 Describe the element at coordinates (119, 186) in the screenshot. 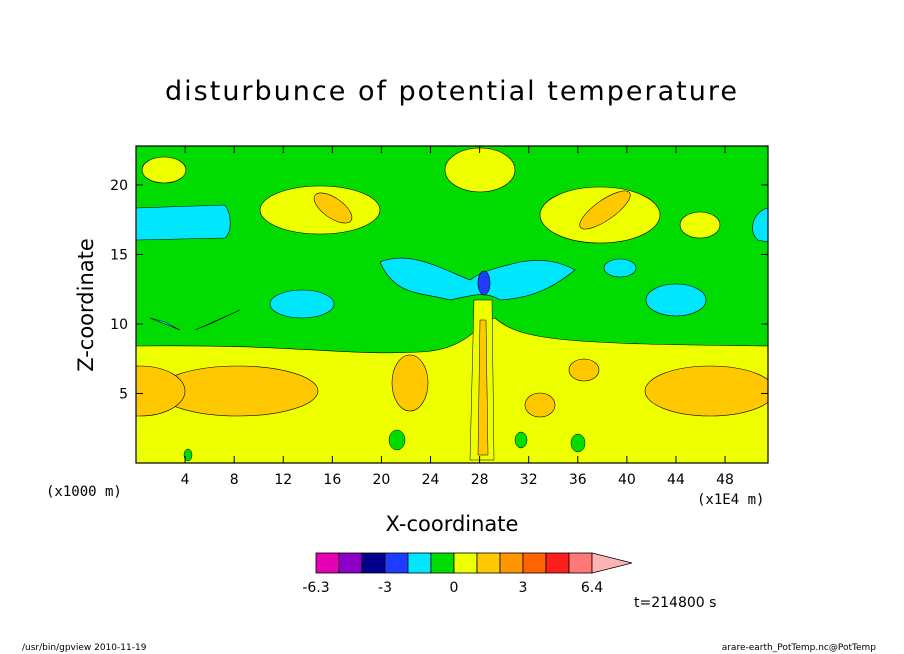

I see `y-tick-label: 20` at that location.